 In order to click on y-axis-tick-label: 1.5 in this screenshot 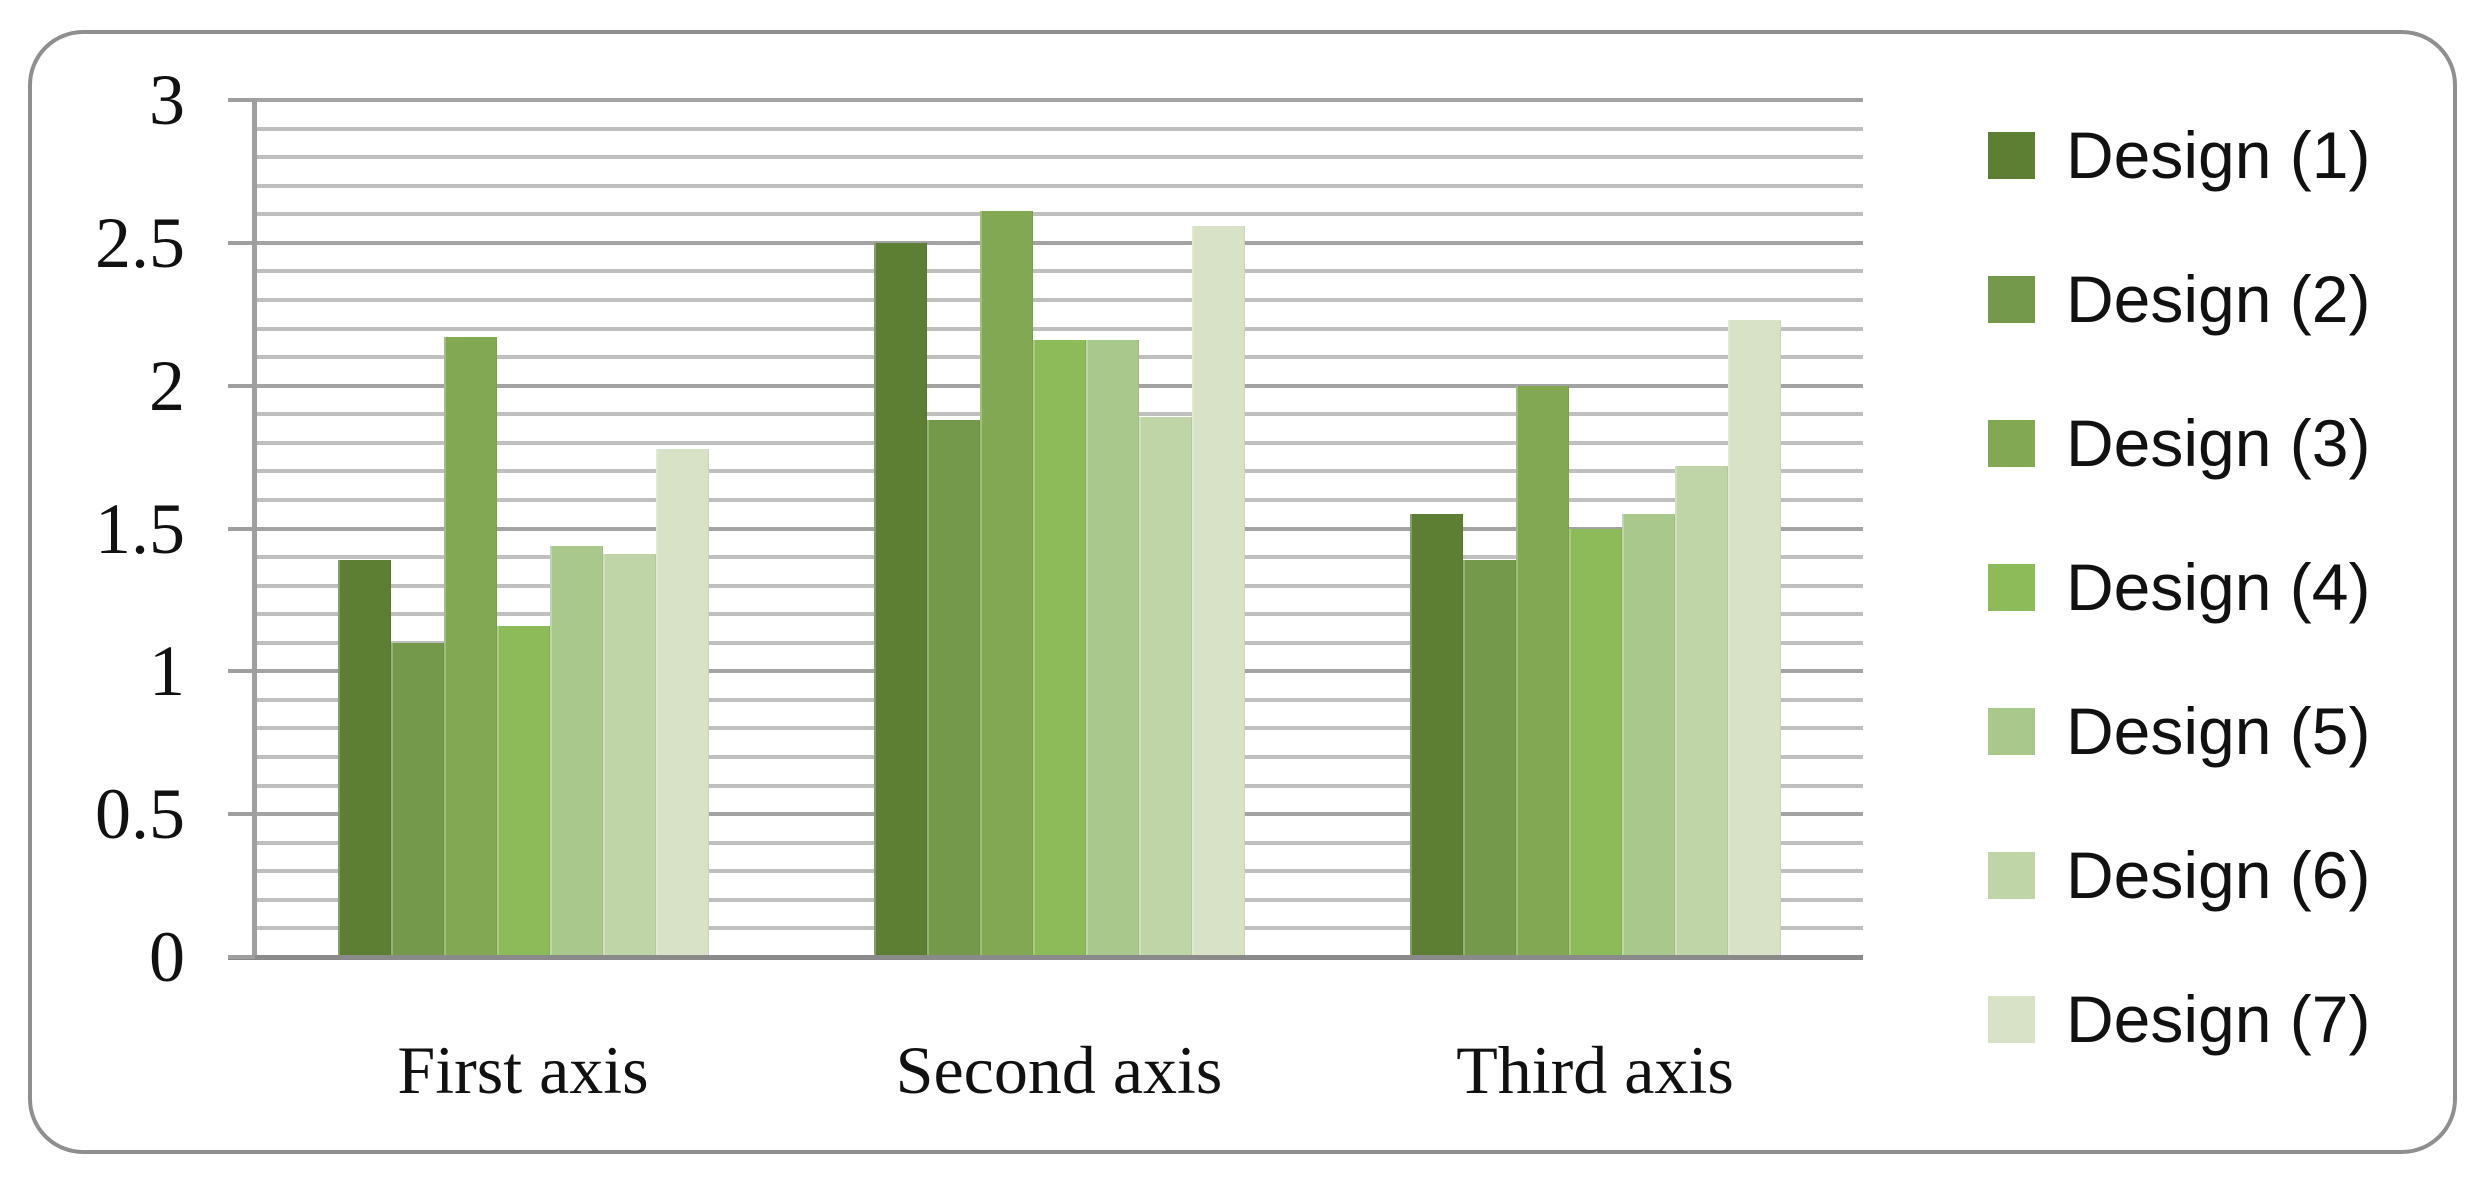, I will do `click(140, 528)`.